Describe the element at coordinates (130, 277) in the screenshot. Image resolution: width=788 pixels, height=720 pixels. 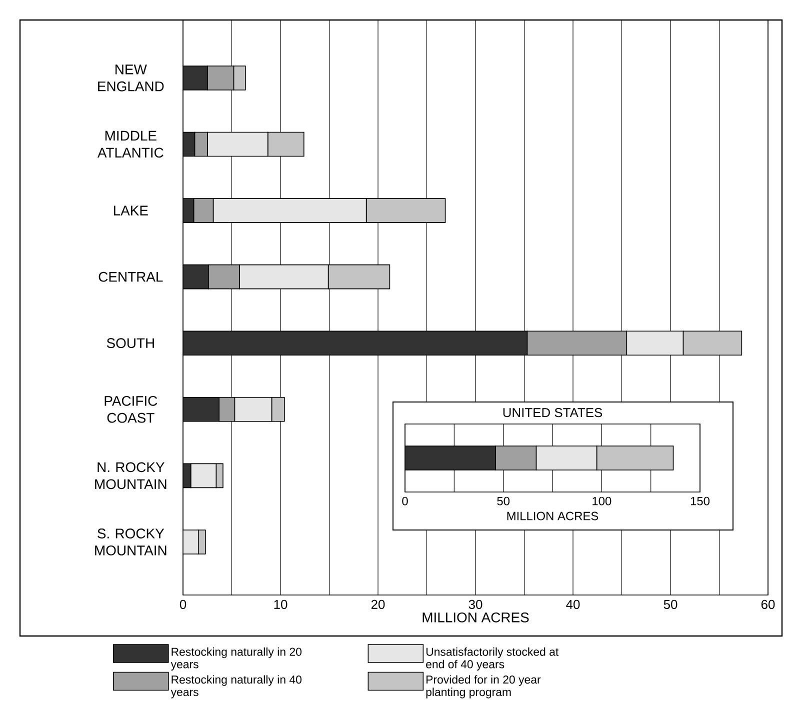
I see `y-tick-label: CENTRAL` at that location.